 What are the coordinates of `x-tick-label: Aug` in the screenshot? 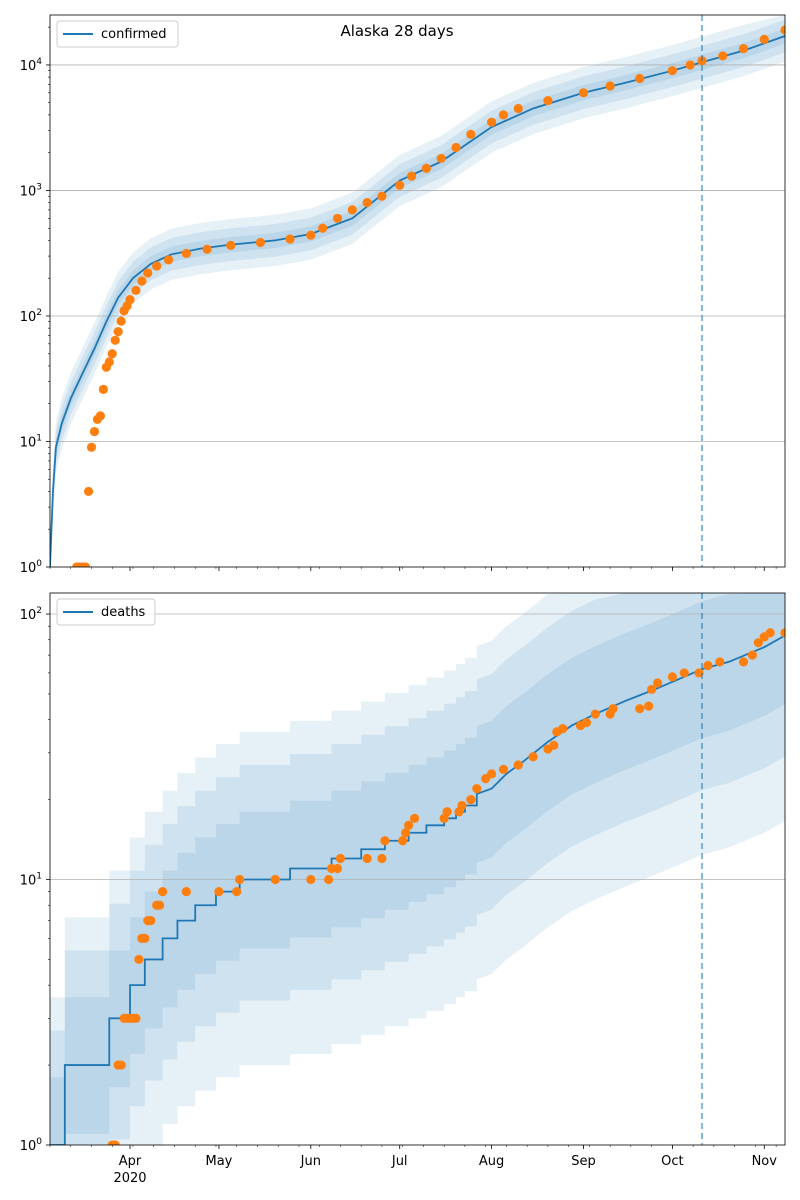 It's located at (491, 1161).